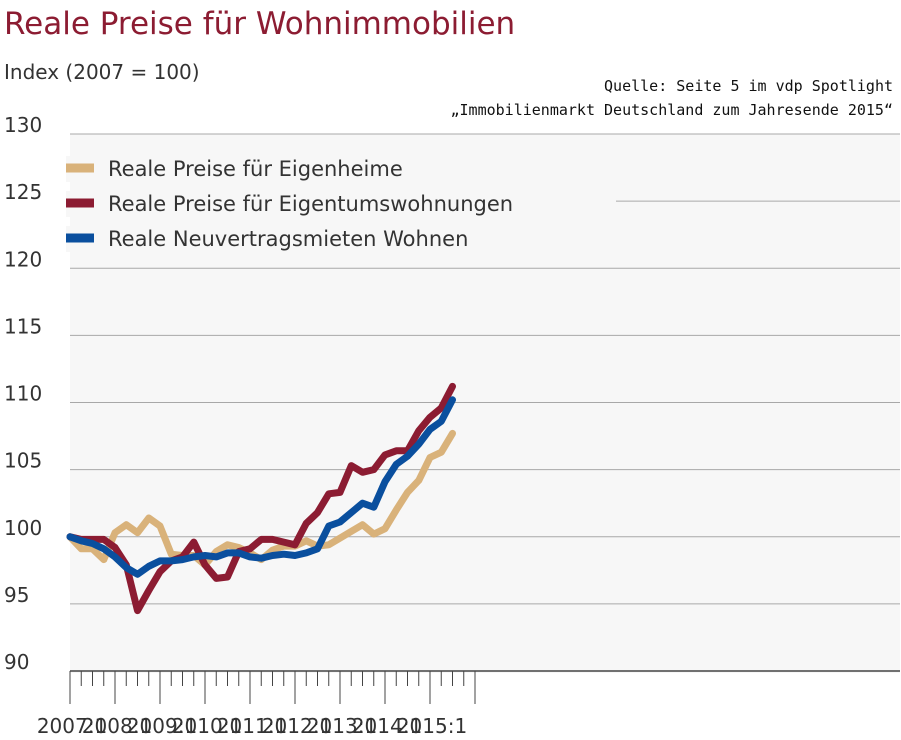  I want to click on x-tick-label: 2011:1, so click(252, 726).